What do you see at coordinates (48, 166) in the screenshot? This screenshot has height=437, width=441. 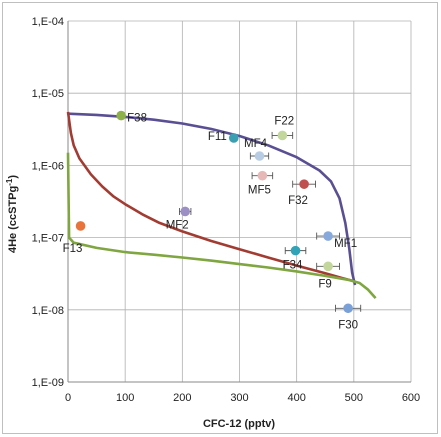 I see `y-tick-label: 1,E-06` at bounding box center [48, 166].